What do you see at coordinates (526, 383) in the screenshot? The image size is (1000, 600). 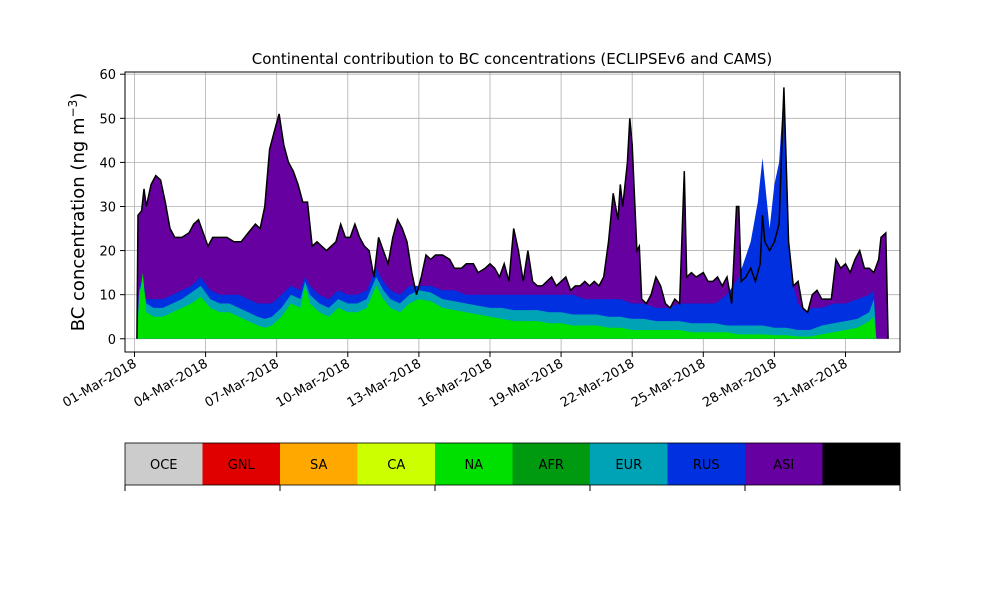 I see `x-tick-label: 19-Mar-2018` at bounding box center [526, 383].